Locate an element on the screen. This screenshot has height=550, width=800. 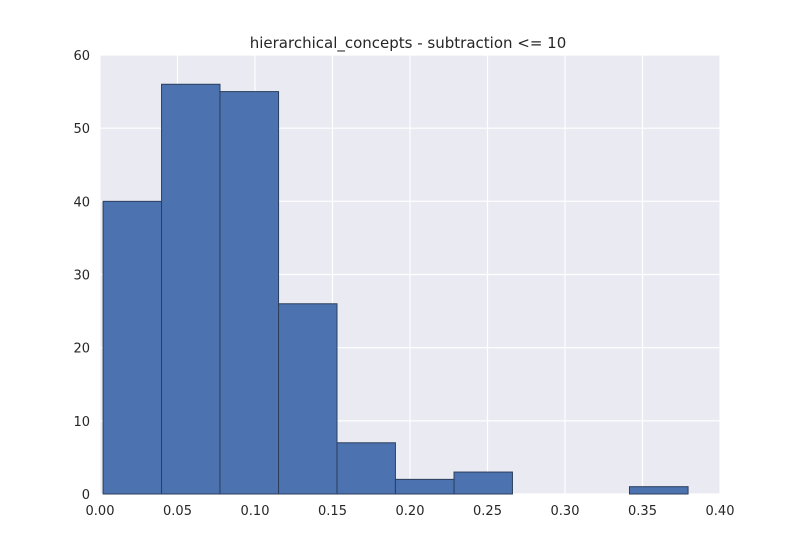
y-tick-label: 60 is located at coordinates (81, 56).